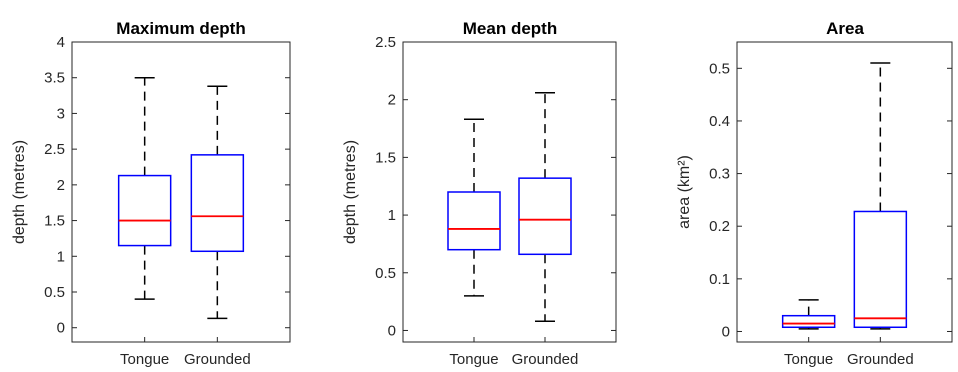 This screenshot has width=958, height=372. Describe the element at coordinates (684, 192) in the screenshot. I see `y-axis-label: area (km²)` at that location.